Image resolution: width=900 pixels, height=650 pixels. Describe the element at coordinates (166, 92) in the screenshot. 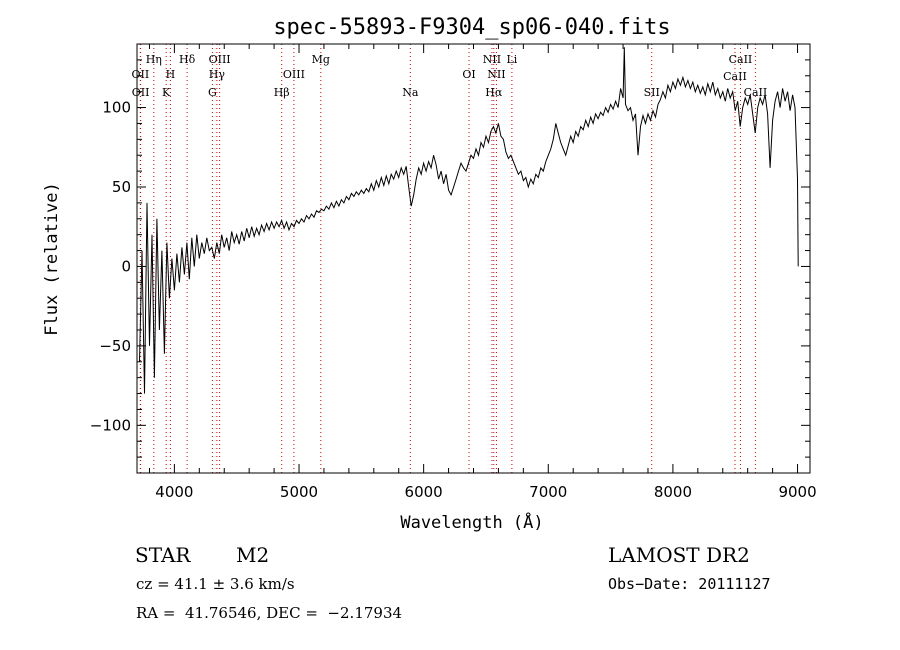

I see `line-marker-label-4: K` at that location.